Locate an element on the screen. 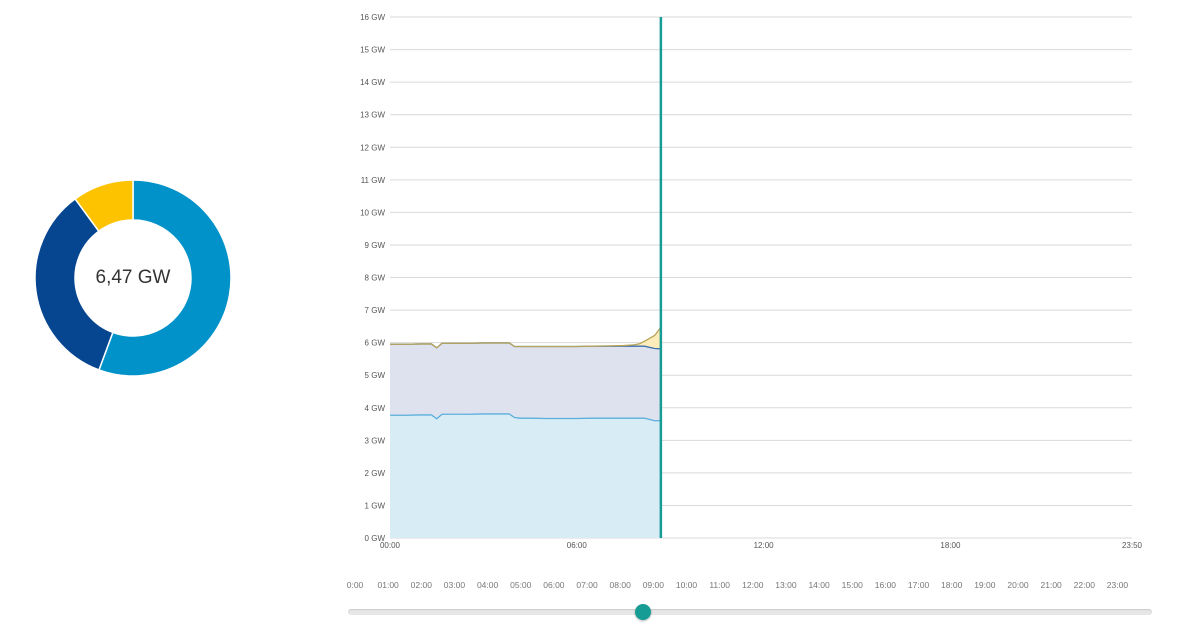 The height and width of the screenshot is (629, 1200). x-tick-label: 00:00 is located at coordinates (390, 545).